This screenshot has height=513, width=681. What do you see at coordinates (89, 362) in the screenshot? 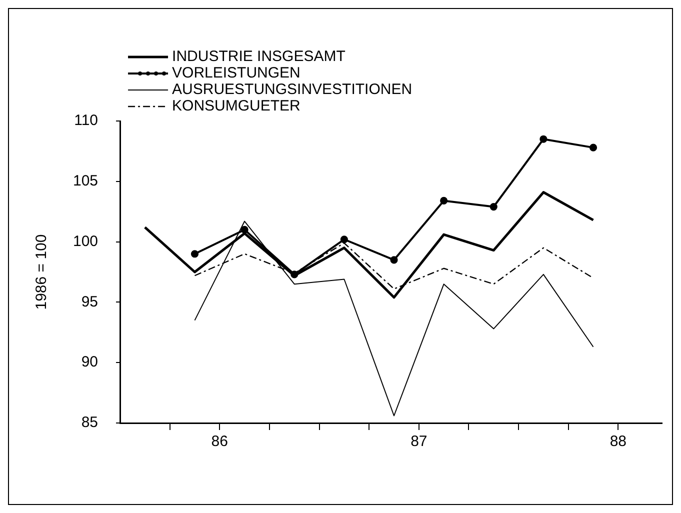
I see `y-tick-label: 90` at bounding box center [89, 362].